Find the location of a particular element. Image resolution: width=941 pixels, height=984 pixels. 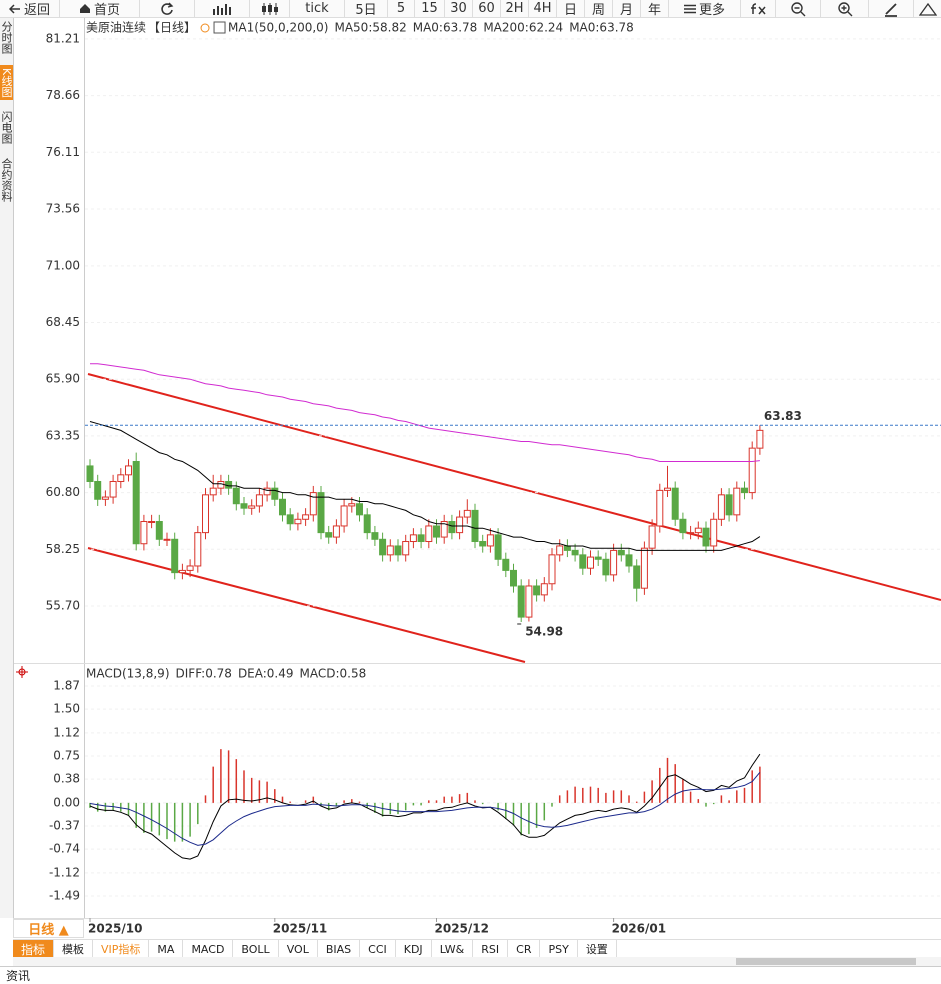

y-tick-label: 58.25 is located at coordinates (63, 549).